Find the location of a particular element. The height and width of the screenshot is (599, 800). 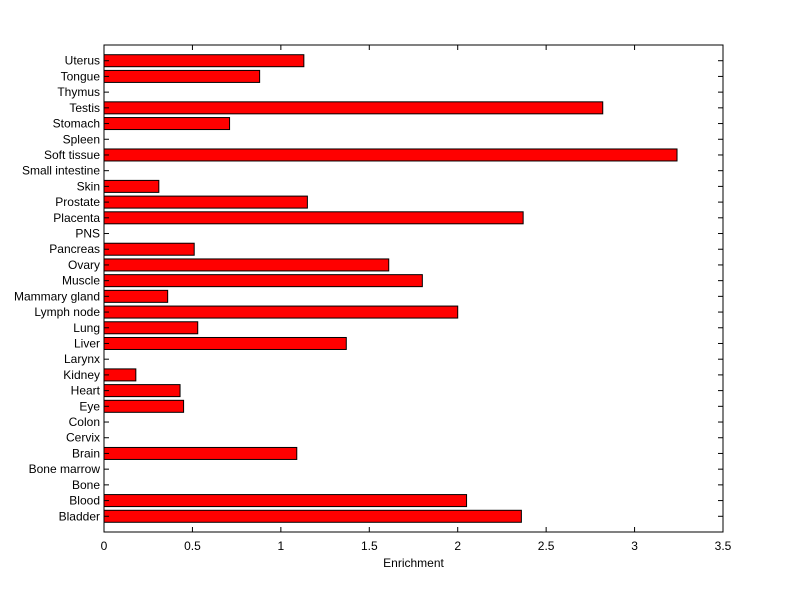

x-tick-label: 1 is located at coordinates (281, 546).